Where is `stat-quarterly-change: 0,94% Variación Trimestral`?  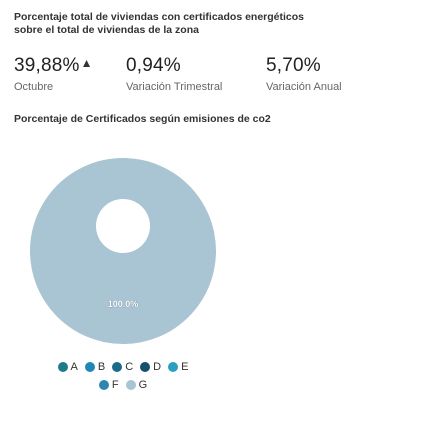 stat-quarterly-change: 0,94% Variación Trimestral is located at coordinates (174, 74).